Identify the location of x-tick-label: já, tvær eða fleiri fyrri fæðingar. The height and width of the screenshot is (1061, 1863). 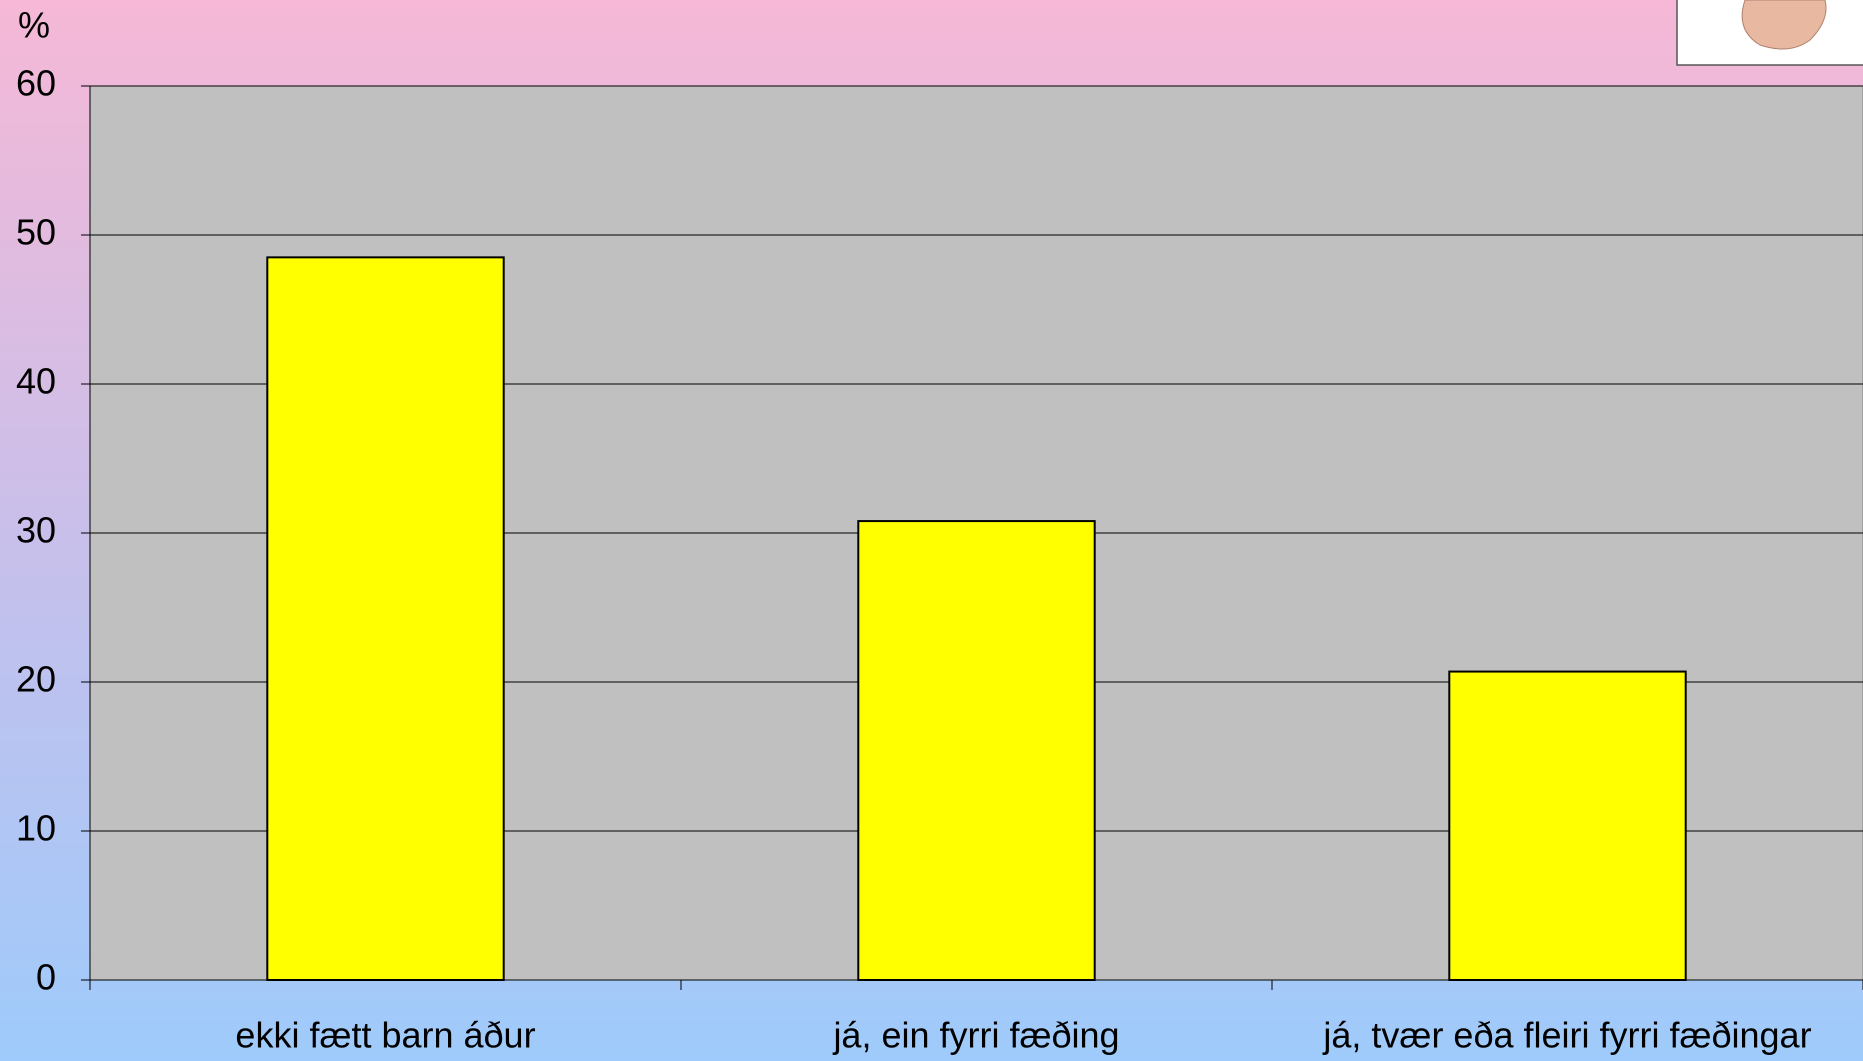
(1566, 1035).